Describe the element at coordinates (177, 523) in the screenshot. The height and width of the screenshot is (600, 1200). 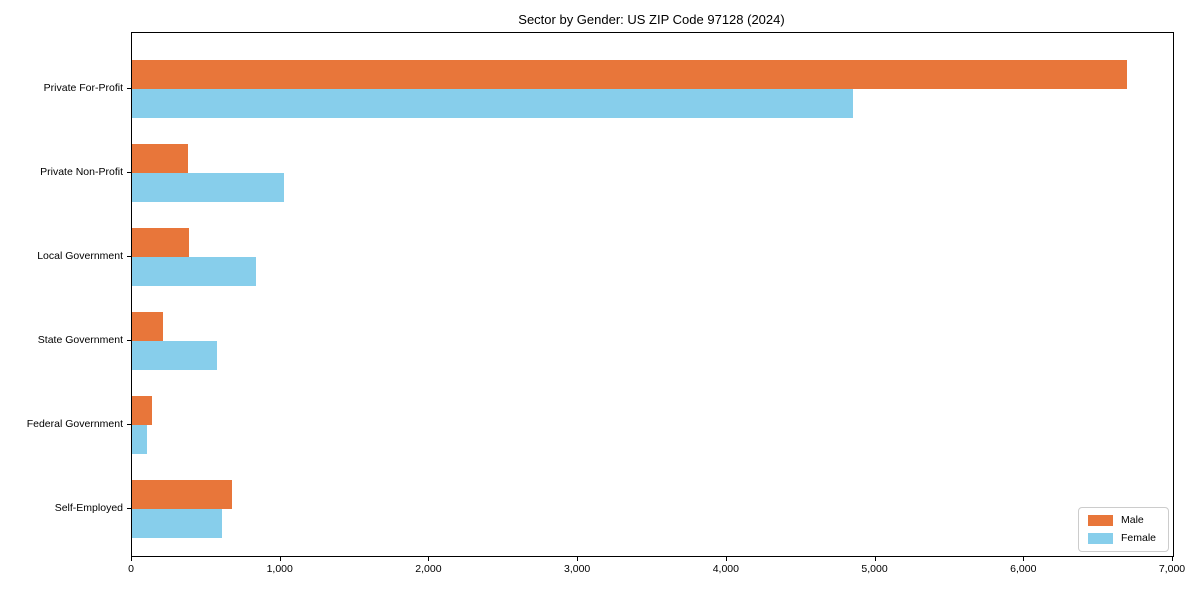
I see `bar-female-self-employed` at that location.